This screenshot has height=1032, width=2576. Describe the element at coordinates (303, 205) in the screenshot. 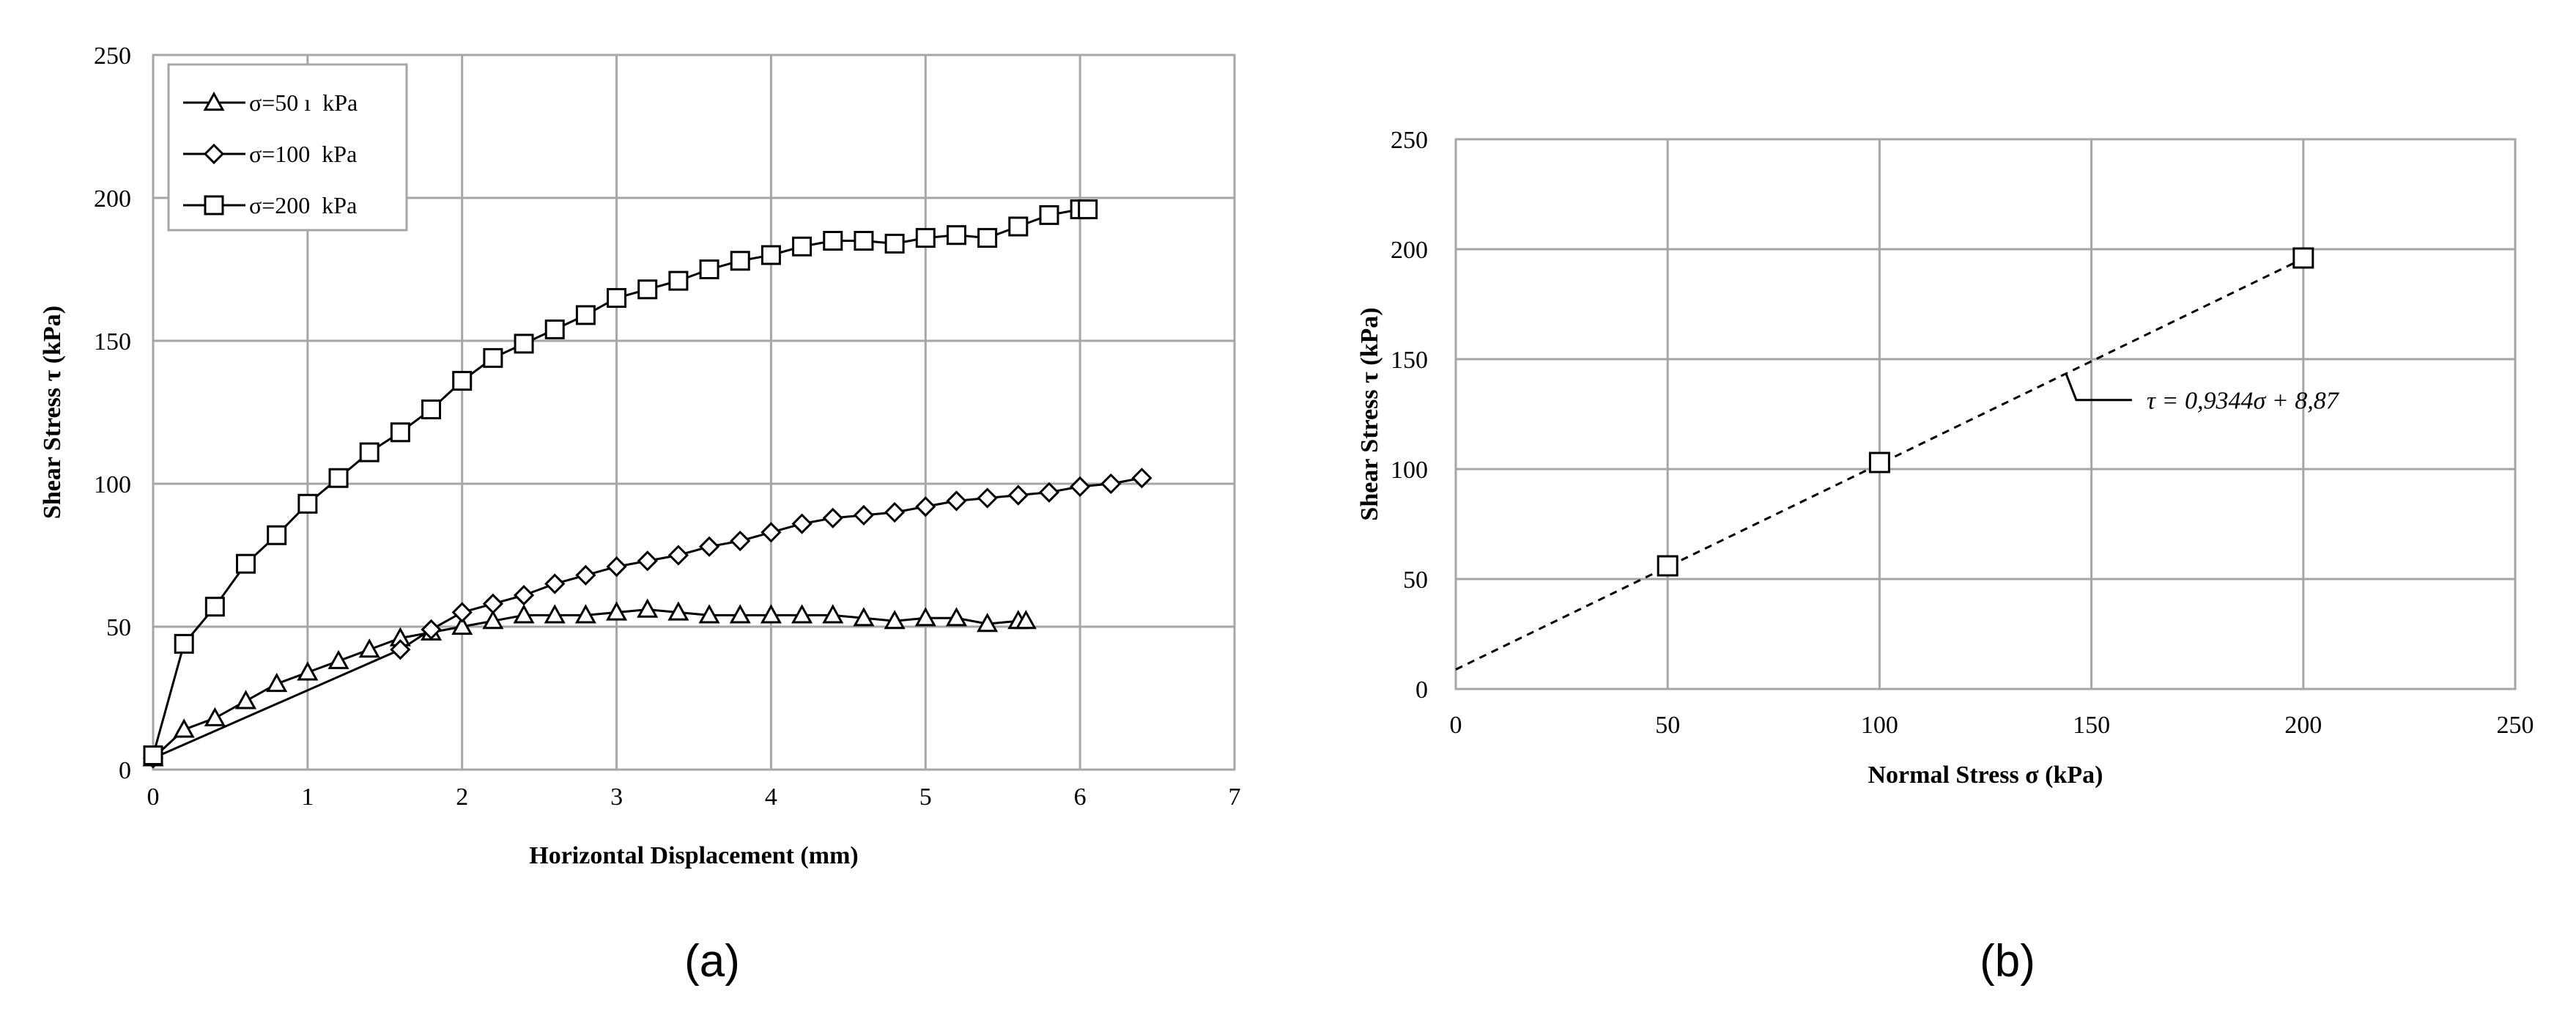

I see `legend-label: σ=200 kPa` at that location.